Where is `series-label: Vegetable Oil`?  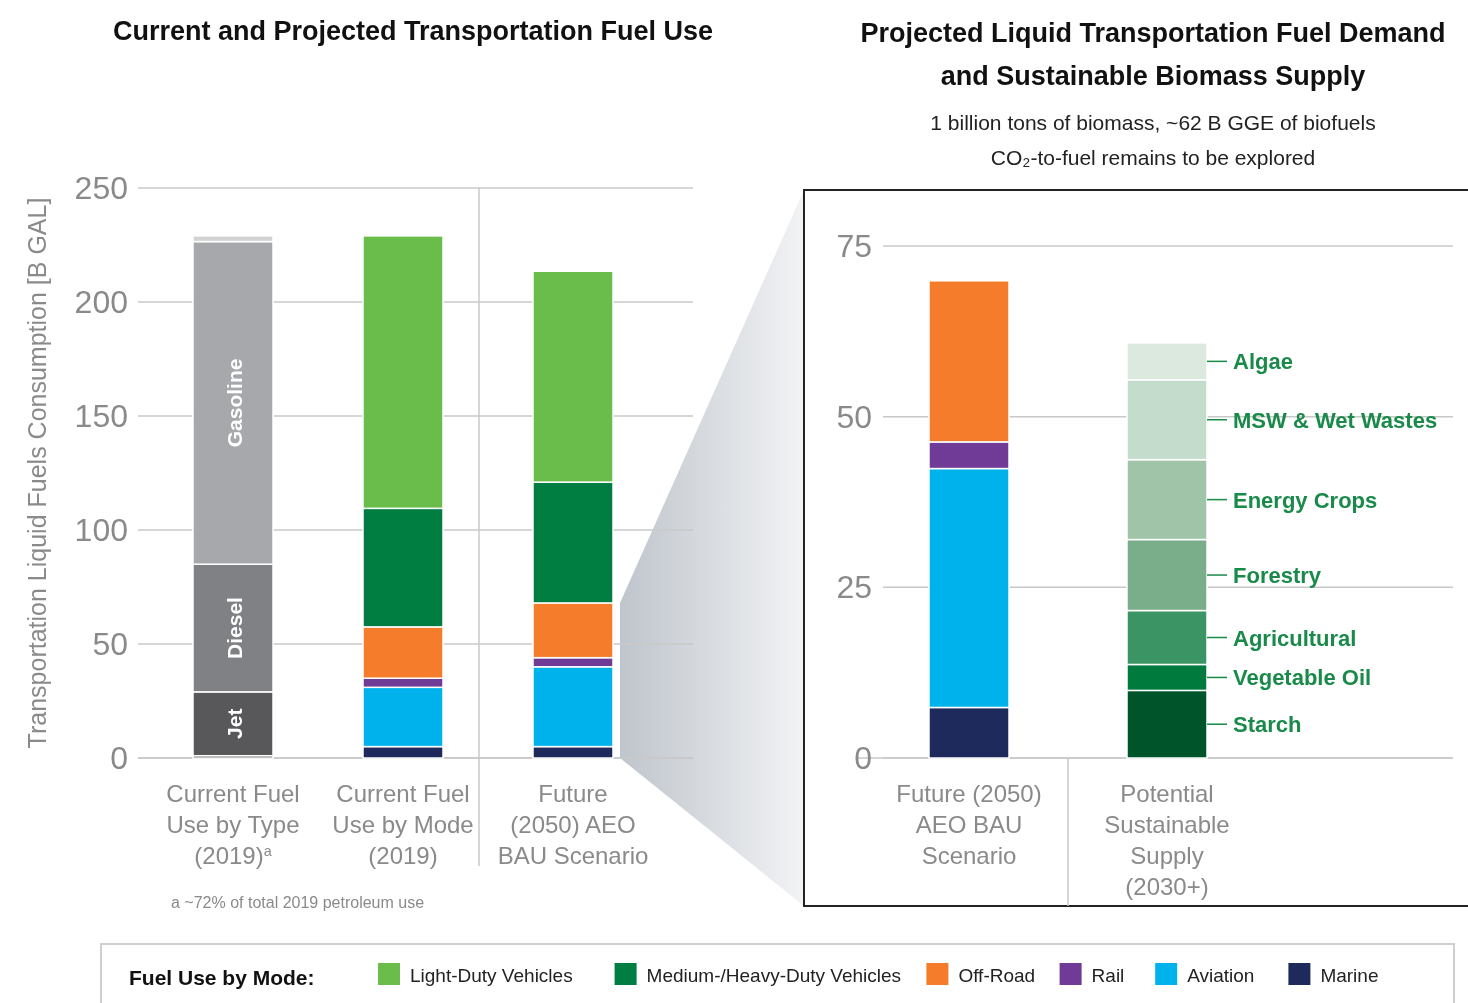 series-label: Vegetable Oil is located at coordinates (1302, 678).